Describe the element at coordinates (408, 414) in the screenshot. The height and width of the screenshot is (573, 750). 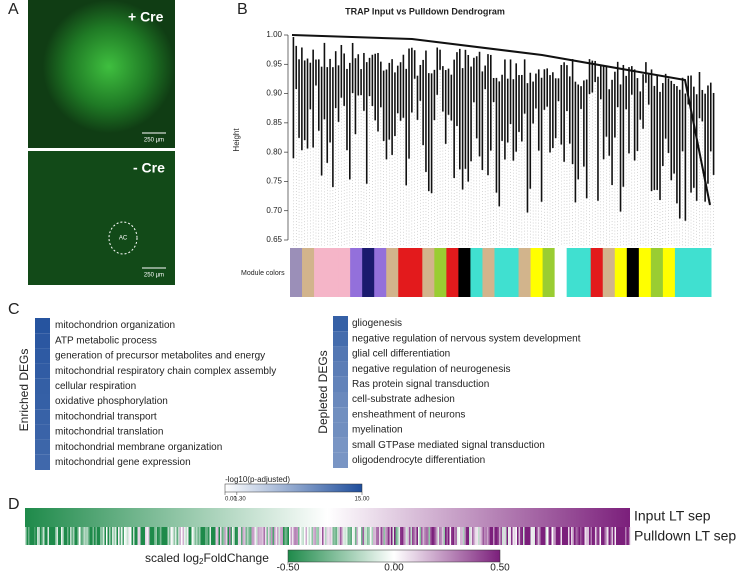
I see `term-label: ensheathment of neurons` at that location.